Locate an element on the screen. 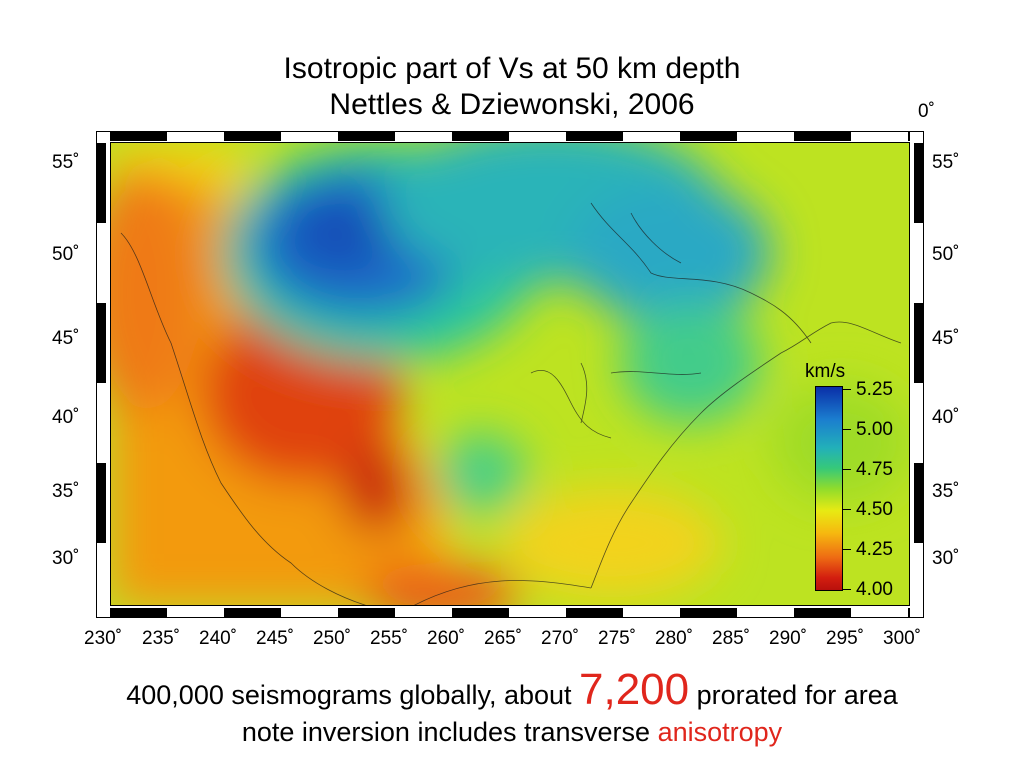 This screenshot has height=768, width=1024. appalachian-fast is located at coordinates (691, 363).